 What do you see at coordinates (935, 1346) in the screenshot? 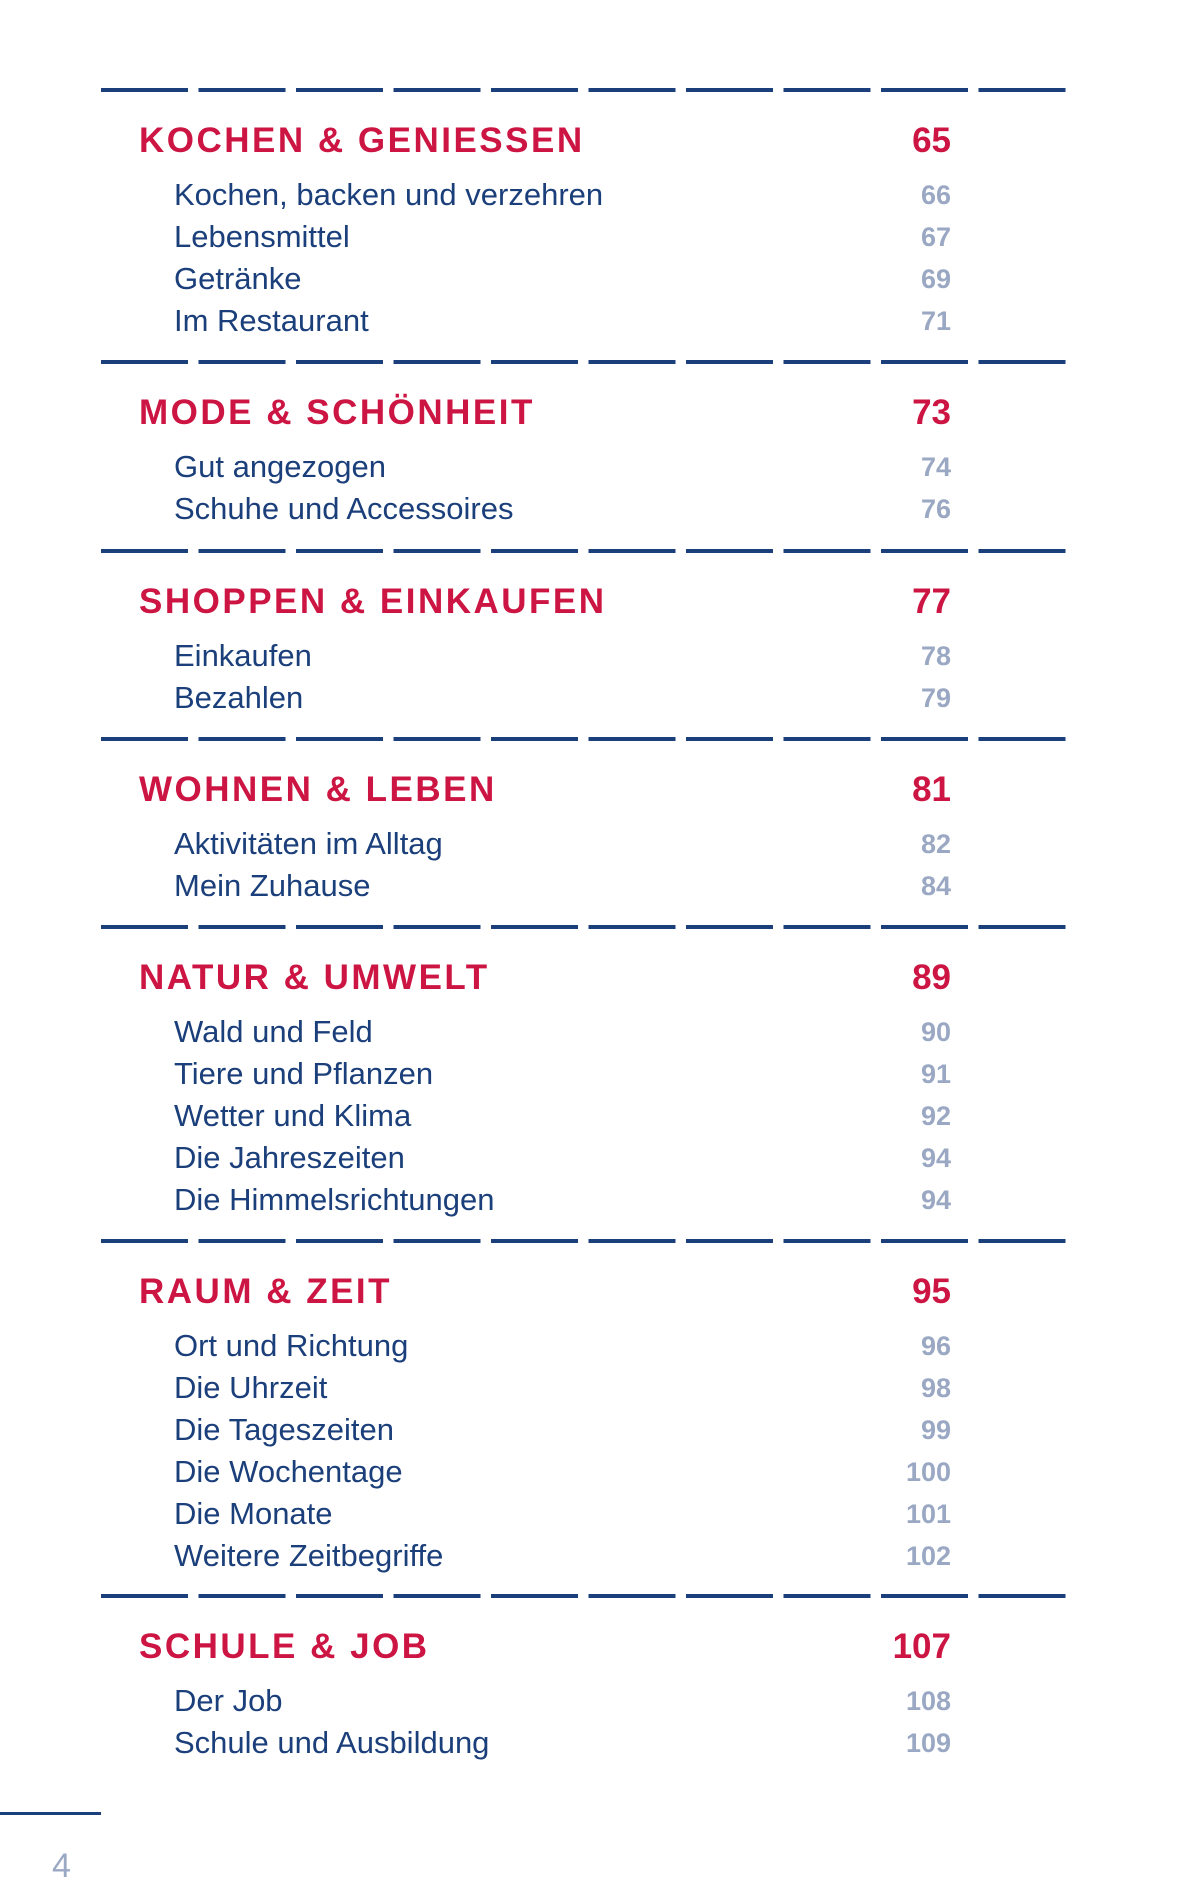
I see `entry-page-number: 96` at bounding box center [935, 1346].